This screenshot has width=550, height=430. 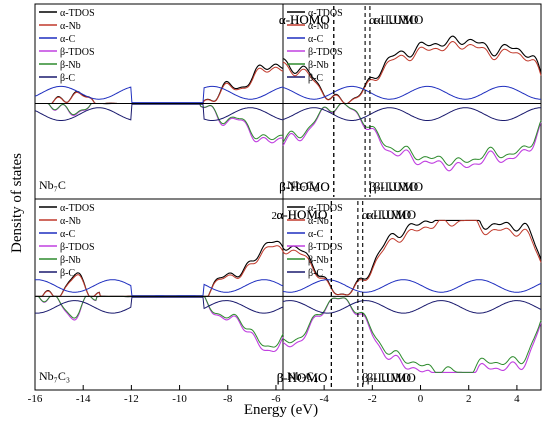 I want to click on x-tick-label: -12, so click(x=131, y=399).